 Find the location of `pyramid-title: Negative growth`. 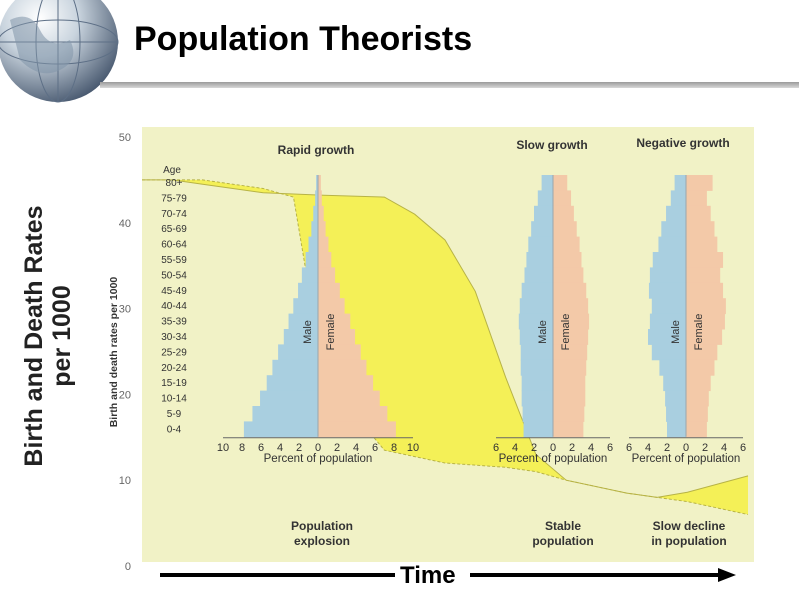

pyramid-title: Negative growth is located at coordinates (682, 143).